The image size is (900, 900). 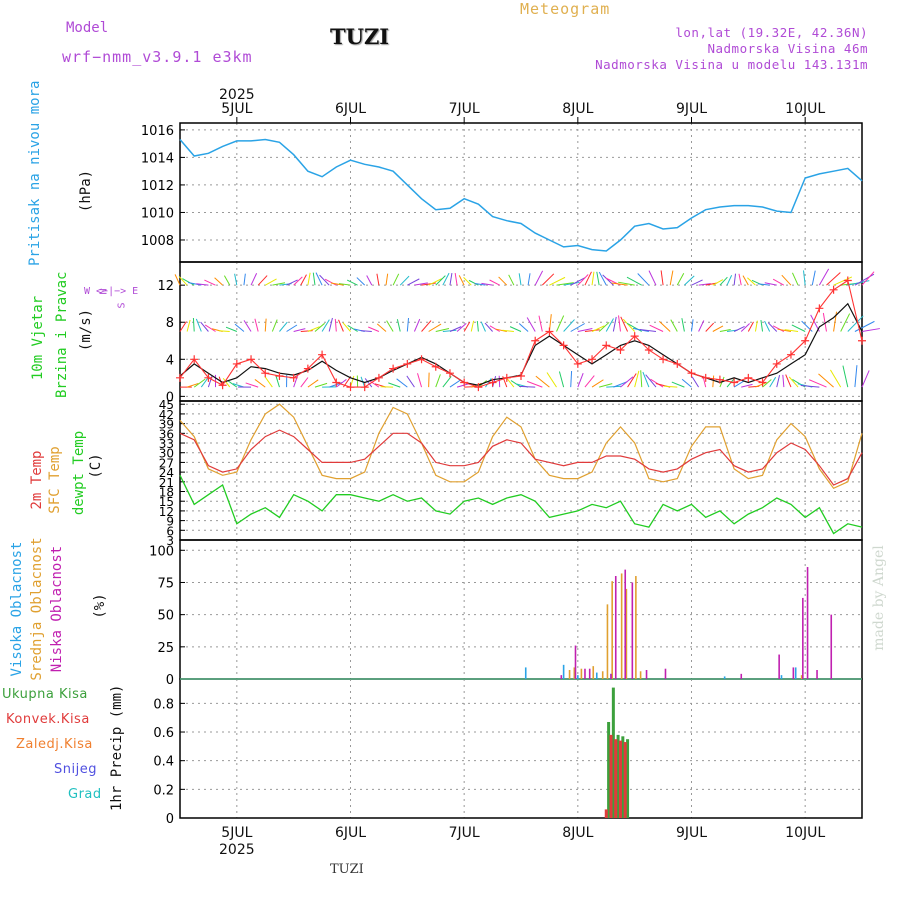 I want to click on y-tick-label: 9, so click(x=170, y=522).